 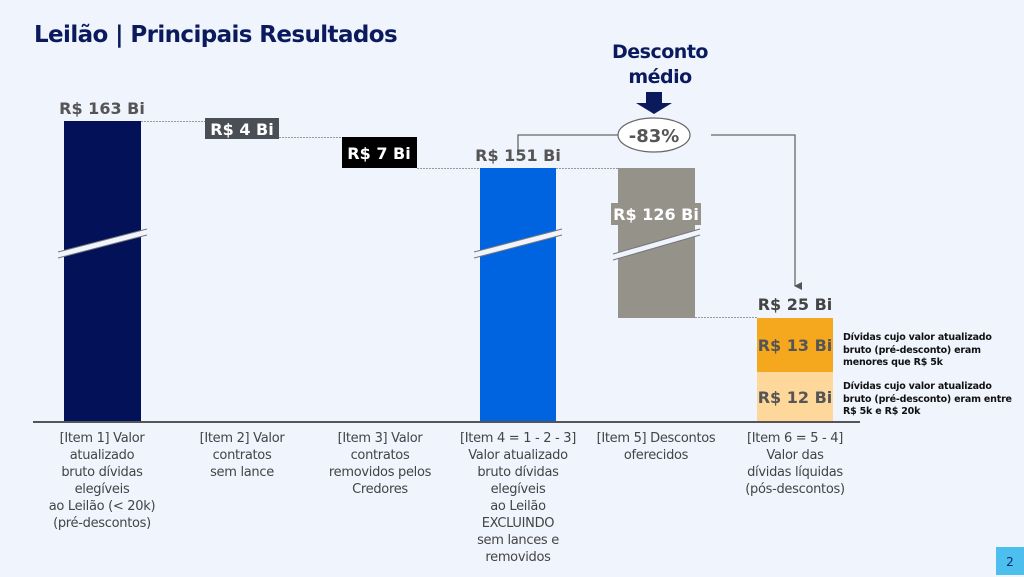 What do you see at coordinates (656, 438) in the screenshot?
I see `category-label-line: [Item 5] Descontos` at bounding box center [656, 438].